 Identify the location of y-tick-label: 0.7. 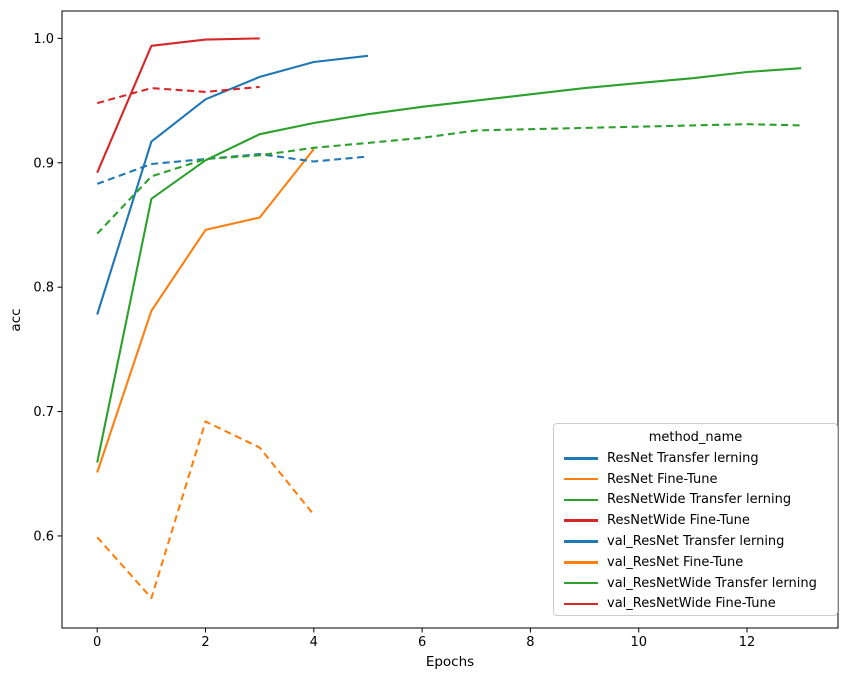
(43, 412).